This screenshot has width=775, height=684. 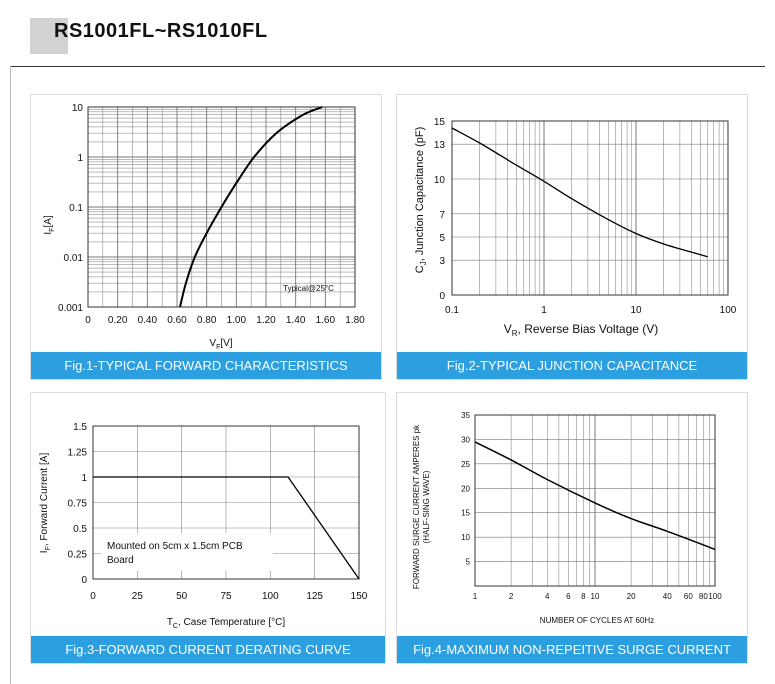 What do you see at coordinates (465, 464) in the screenshot?
I see `y-tick-label: 25` at bounding box center [465, 464].